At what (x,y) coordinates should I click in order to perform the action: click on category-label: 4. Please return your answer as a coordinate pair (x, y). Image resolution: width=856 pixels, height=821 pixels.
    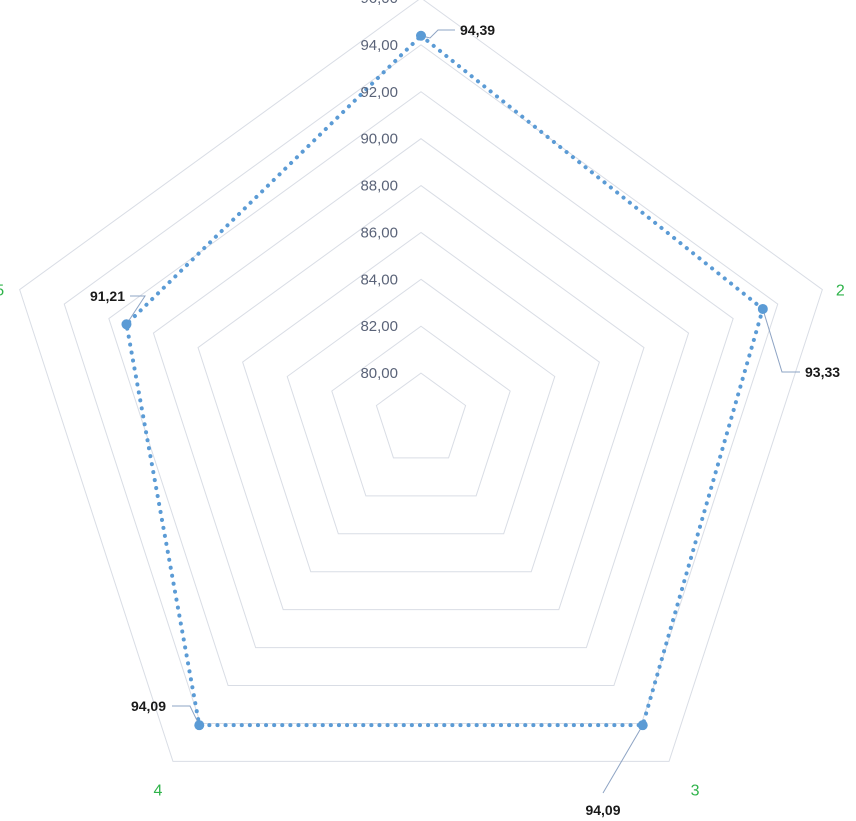
    Looking at the image, I should click on (158, 790).